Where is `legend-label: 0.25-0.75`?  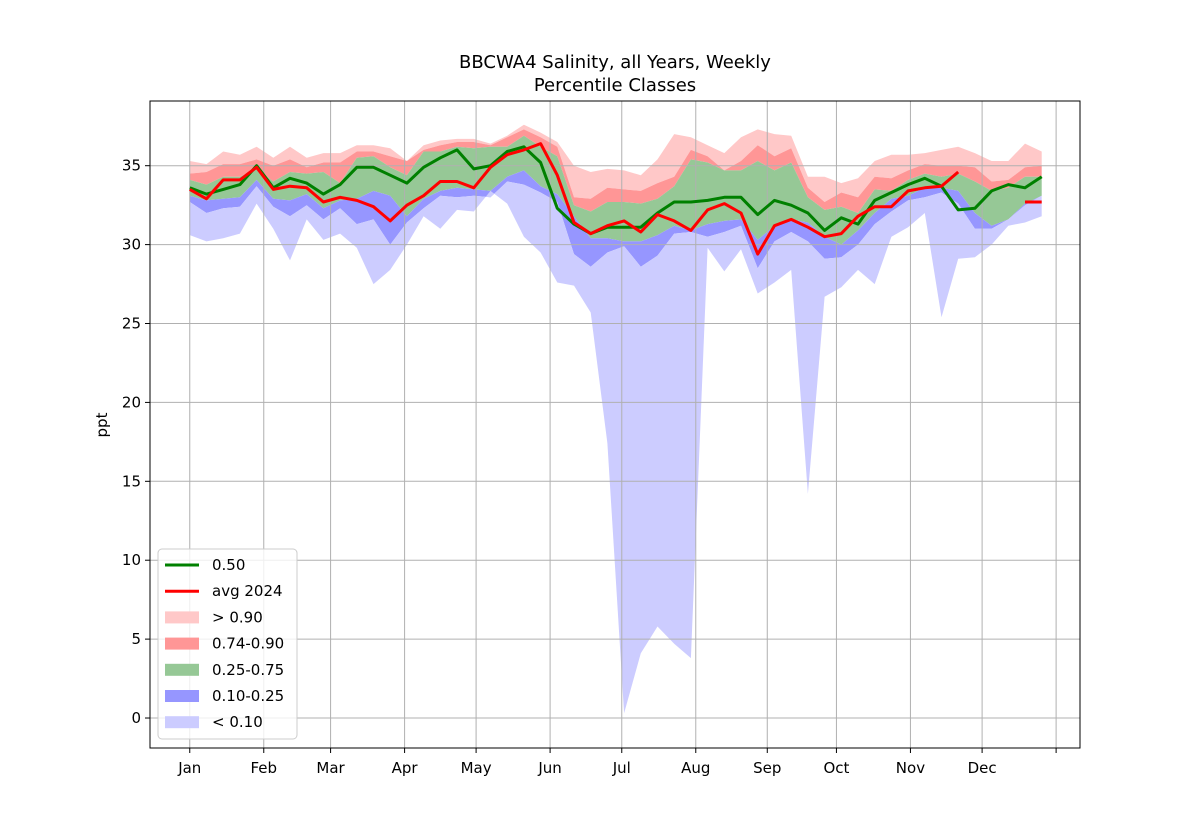 legend-label: 0.25-0.75 is located at coordinates (248, 670).